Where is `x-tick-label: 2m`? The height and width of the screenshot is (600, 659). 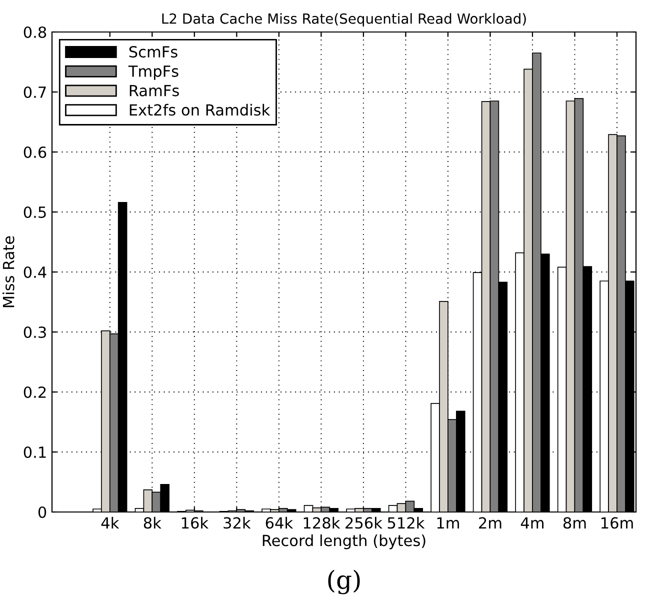 x-tick-label: 2m is located at coordinates (490, 522).